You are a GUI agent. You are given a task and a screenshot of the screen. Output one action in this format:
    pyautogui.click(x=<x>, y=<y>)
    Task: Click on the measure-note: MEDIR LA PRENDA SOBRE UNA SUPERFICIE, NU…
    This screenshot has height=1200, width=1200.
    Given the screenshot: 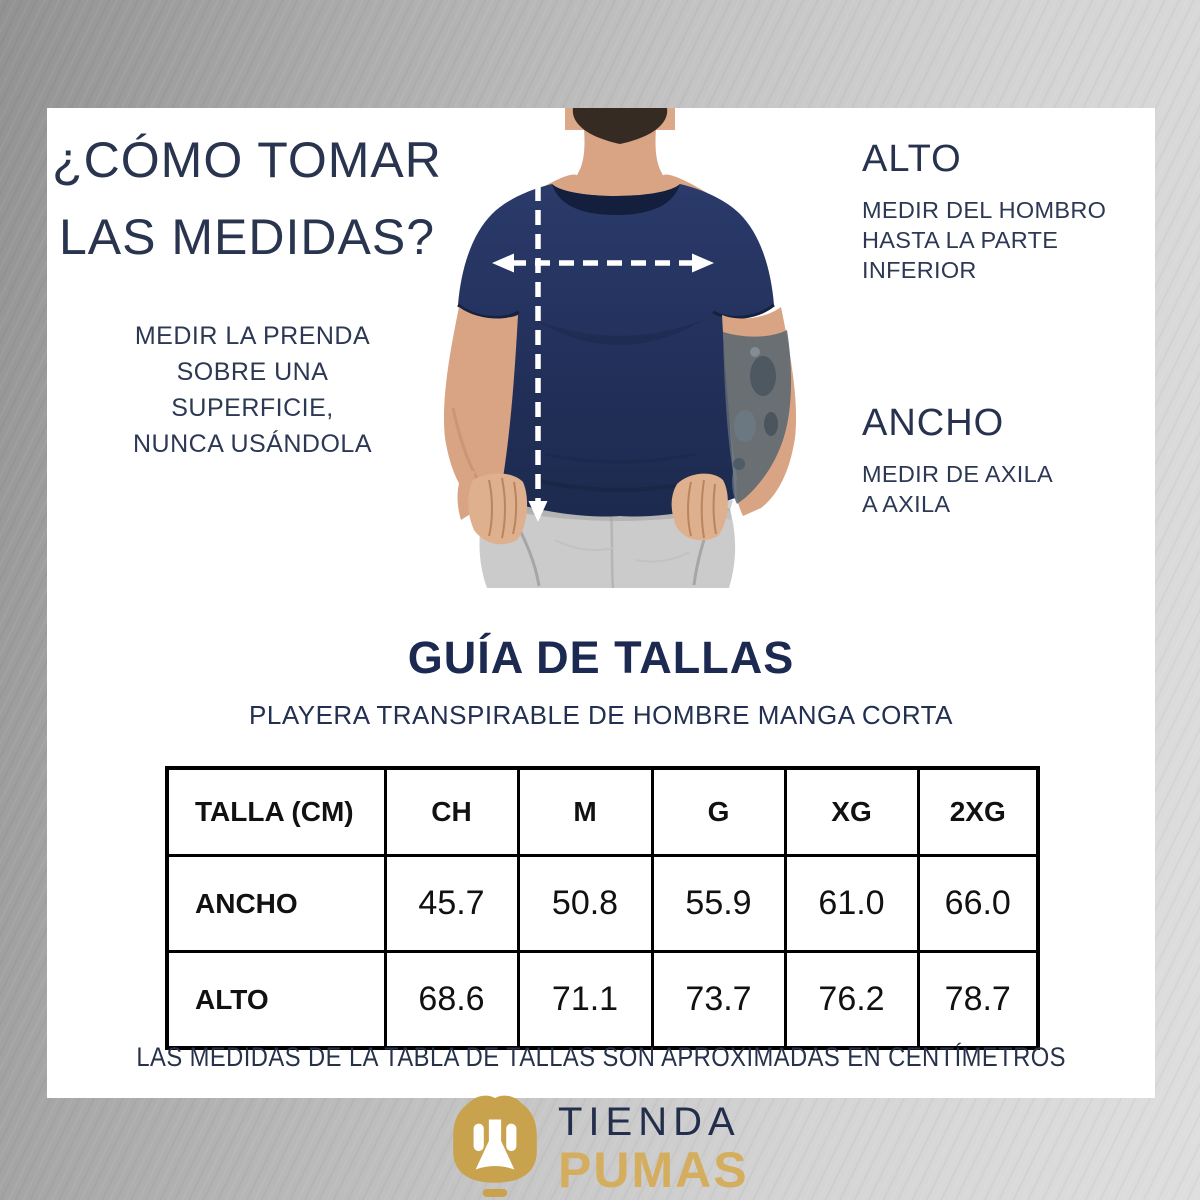 What is the action you would take?
    pyautogui.click(x=252, y=390)
    